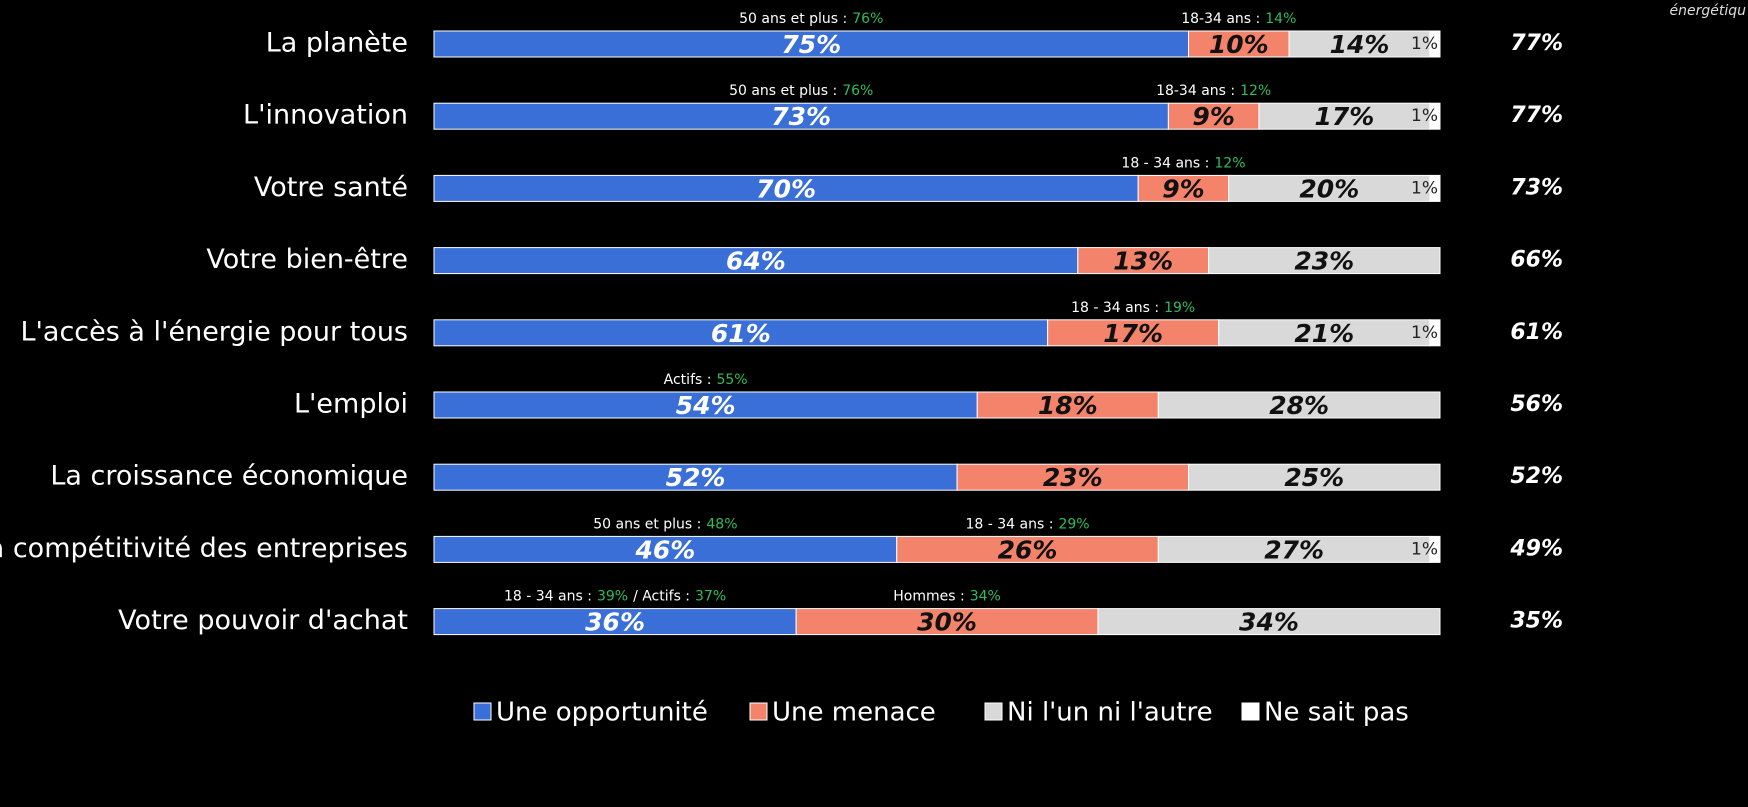  I want to click on legend-label: Ne sait pas, so click(1336, 713).